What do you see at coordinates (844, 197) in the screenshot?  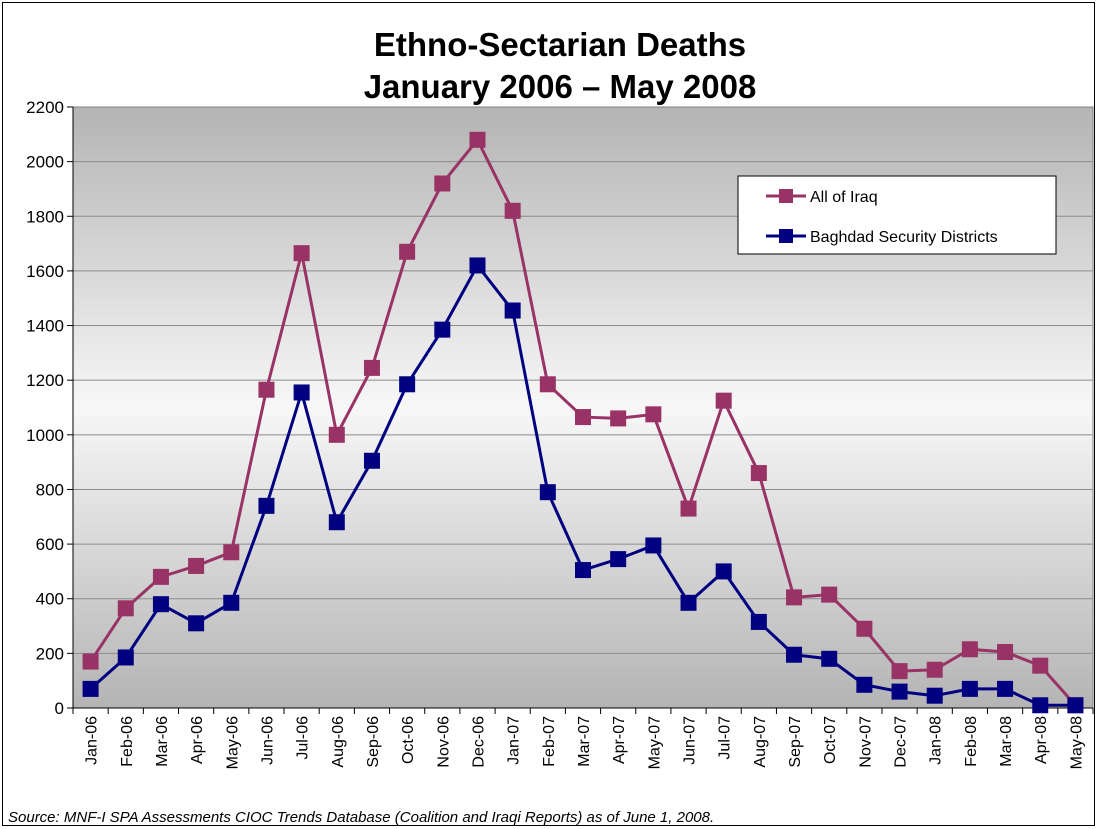 I see `legend-label-all-of-iraq: All of Iraq` at bounding box center [844, 197].